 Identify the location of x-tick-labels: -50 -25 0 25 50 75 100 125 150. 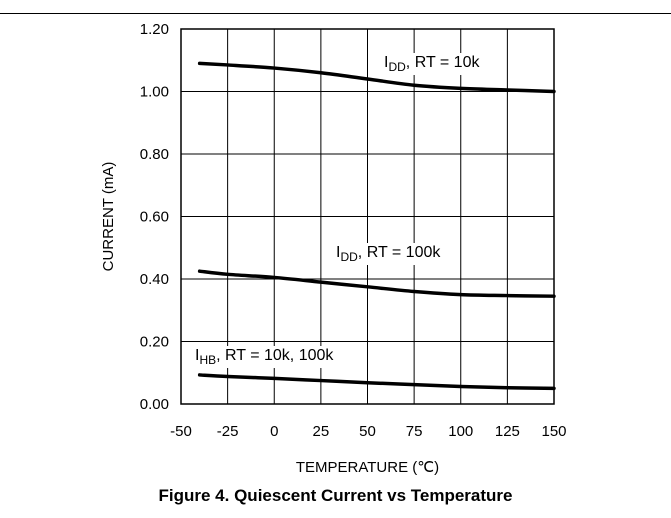
(368, 431).